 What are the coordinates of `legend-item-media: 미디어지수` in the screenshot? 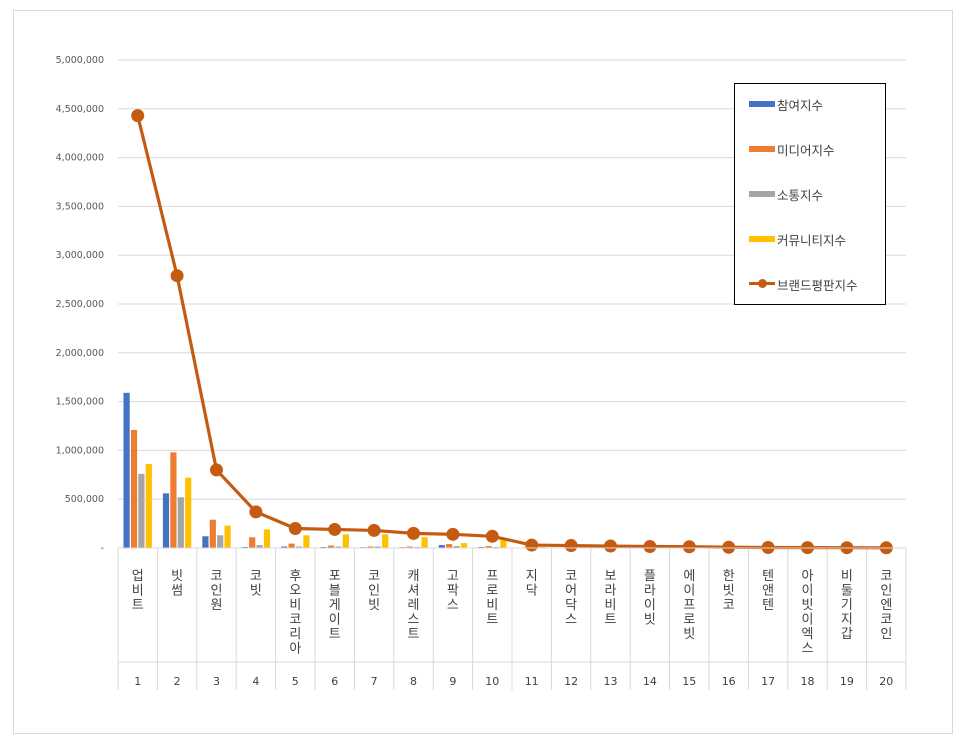 It's located at (792, 149).